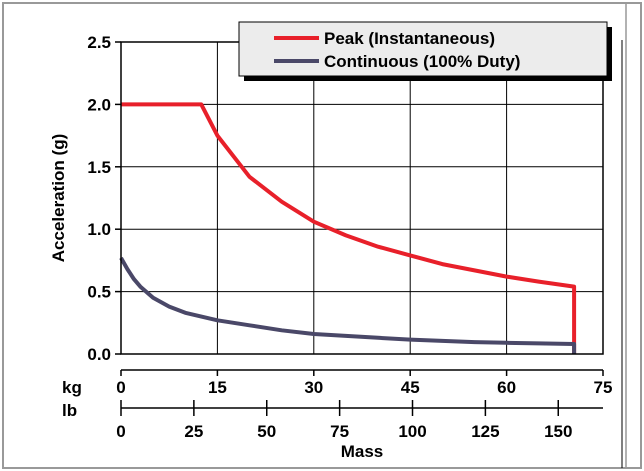  Describe the element at coordinates (339, 431) in the screenshot. I see `x-lb-tick-label-3: 75` at that location.